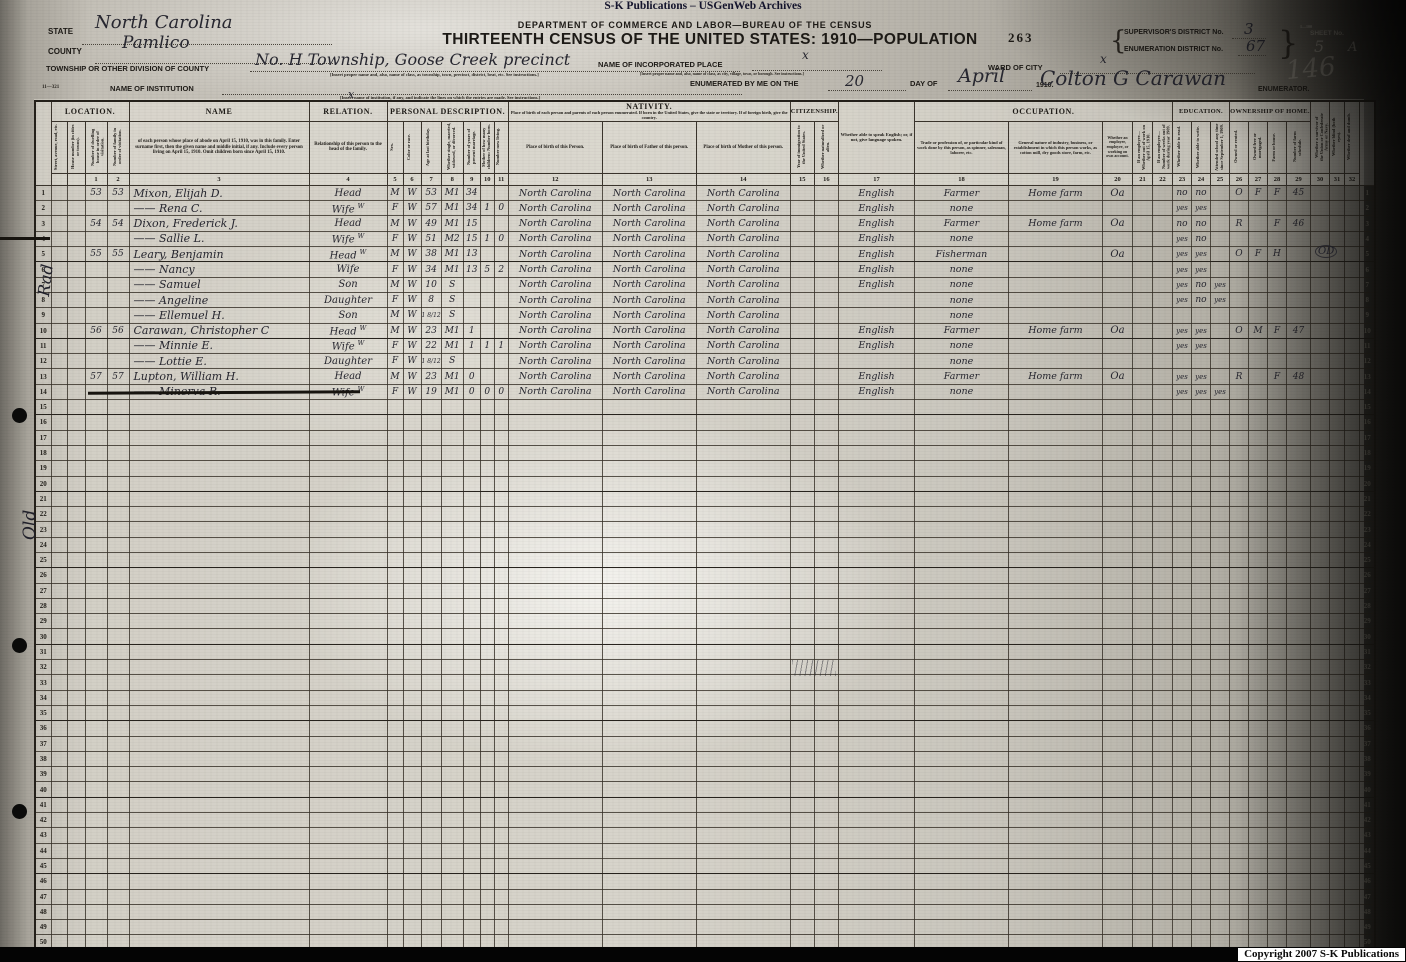  Describe the element at coordinates (705, 835) in the screenshot. I see `table-row: 43 43` at that location.